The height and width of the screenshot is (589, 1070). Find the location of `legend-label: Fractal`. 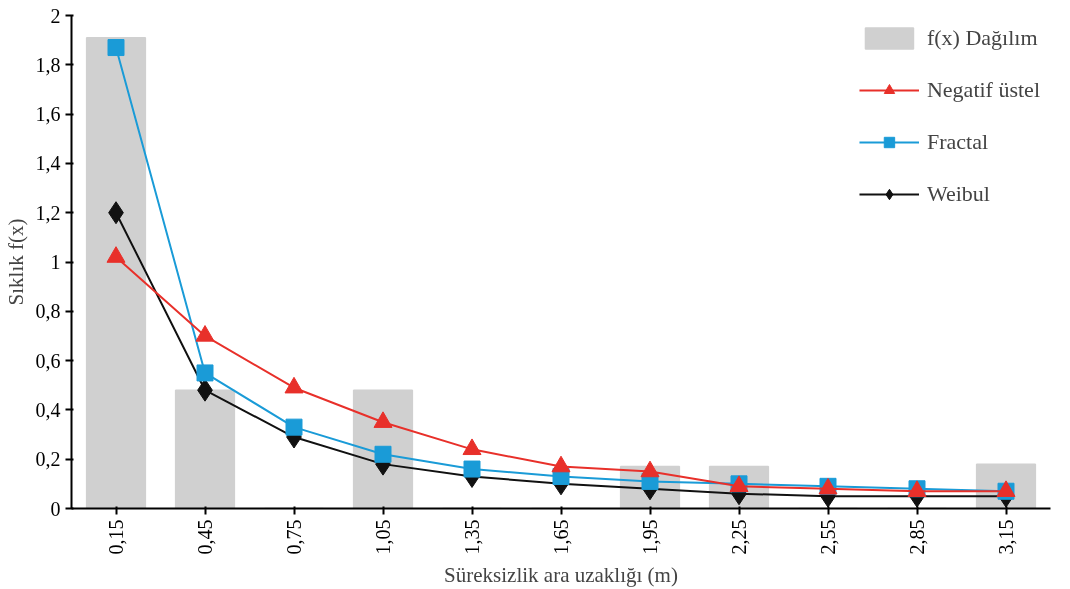

legend-label: Fractal is located at coordinates (957, 142).